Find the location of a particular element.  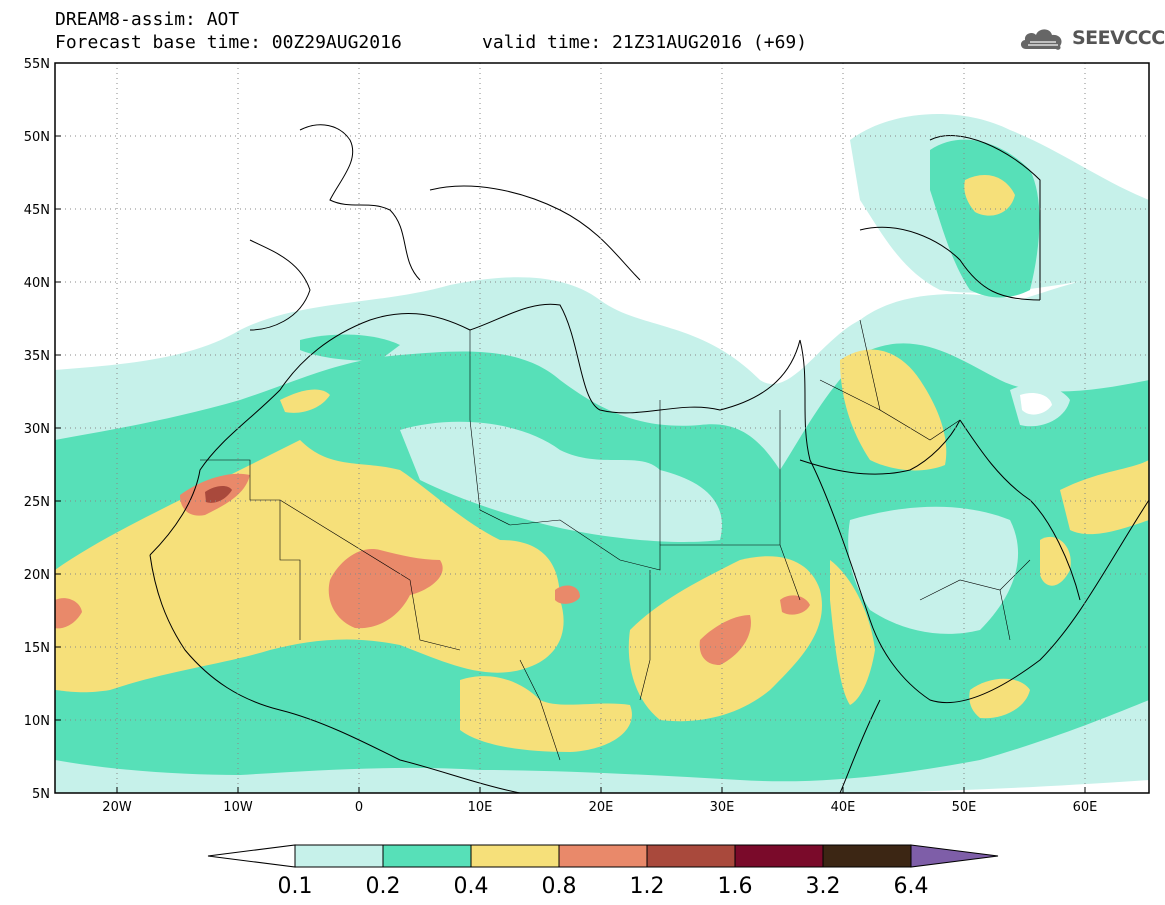

colorbar-label: 0.2 is located at coordinates (383, 886).